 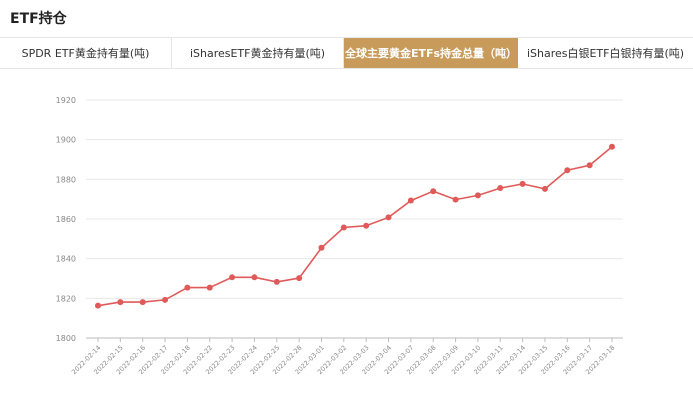 I want to click on y-axis-ticks: 1800 1820 1840 1860 1880 1900 1920, so click(x=66, y=219).